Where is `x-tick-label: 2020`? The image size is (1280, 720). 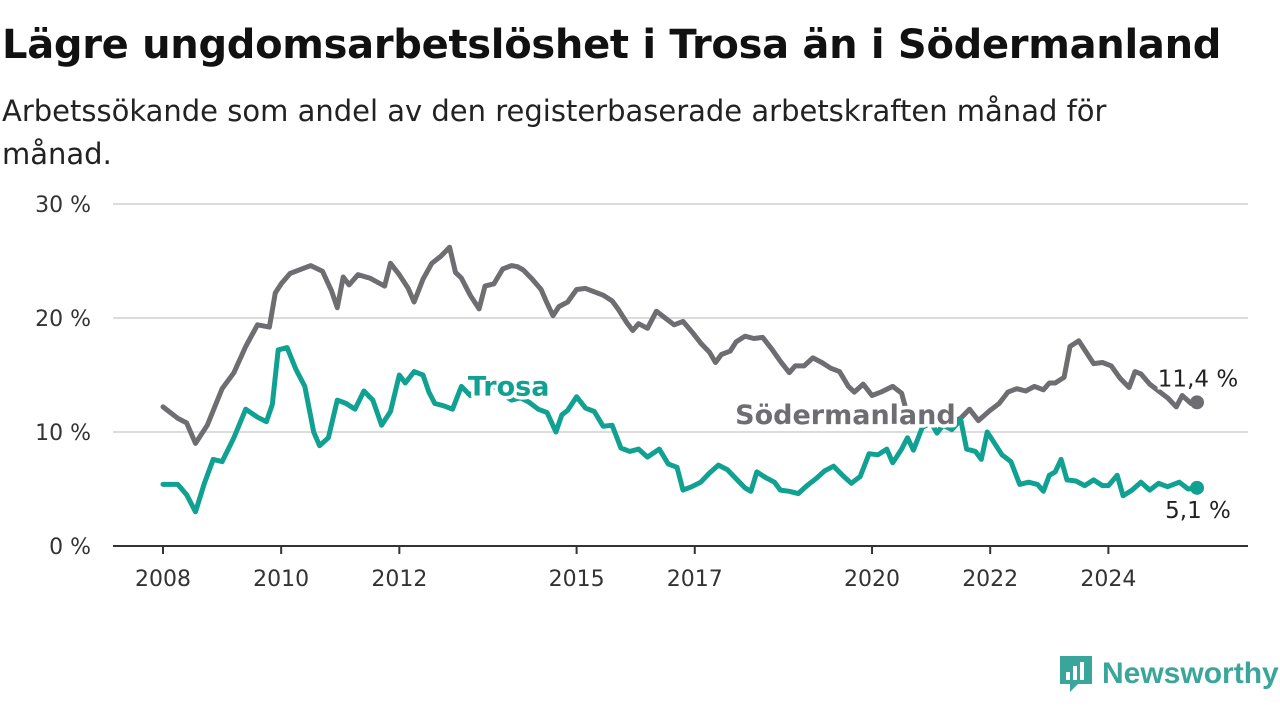 x-tick-label: 2020 is located at coordinates (872, 579).